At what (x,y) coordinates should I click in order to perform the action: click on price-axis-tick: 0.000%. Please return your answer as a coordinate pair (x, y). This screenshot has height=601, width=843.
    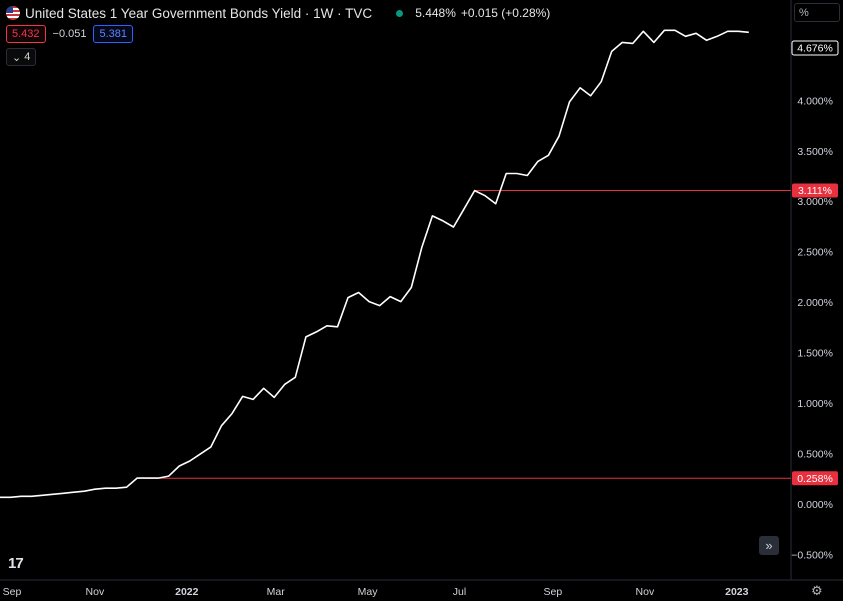
    Looking at the image, I should click on (815, 505).